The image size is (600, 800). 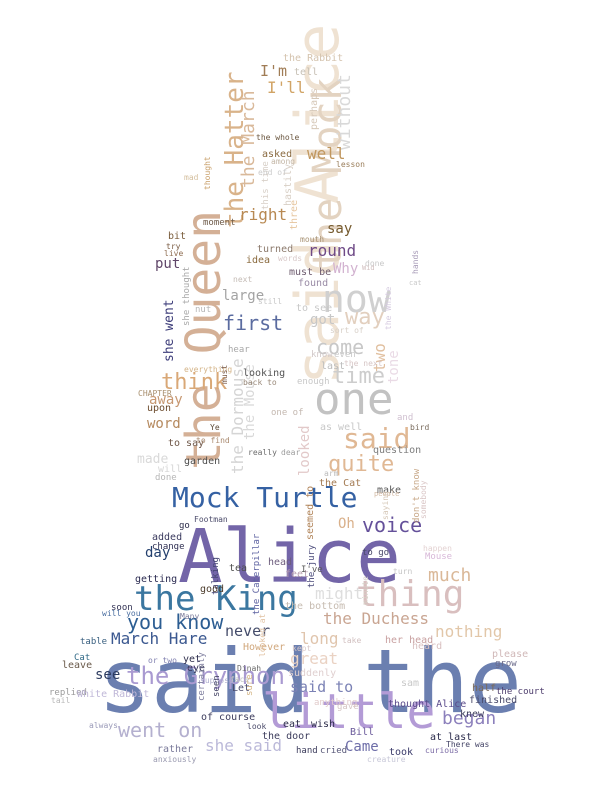 I want to click on word-bill: Bill, so click(x=362, y=732).